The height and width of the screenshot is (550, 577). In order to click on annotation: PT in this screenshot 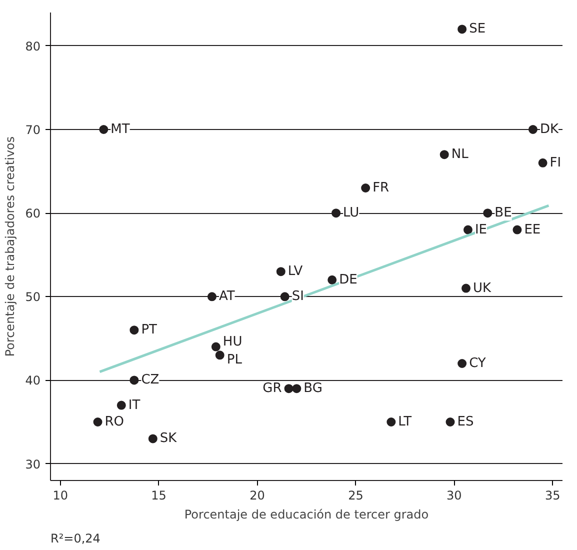, I will do `click(149, 330)`.